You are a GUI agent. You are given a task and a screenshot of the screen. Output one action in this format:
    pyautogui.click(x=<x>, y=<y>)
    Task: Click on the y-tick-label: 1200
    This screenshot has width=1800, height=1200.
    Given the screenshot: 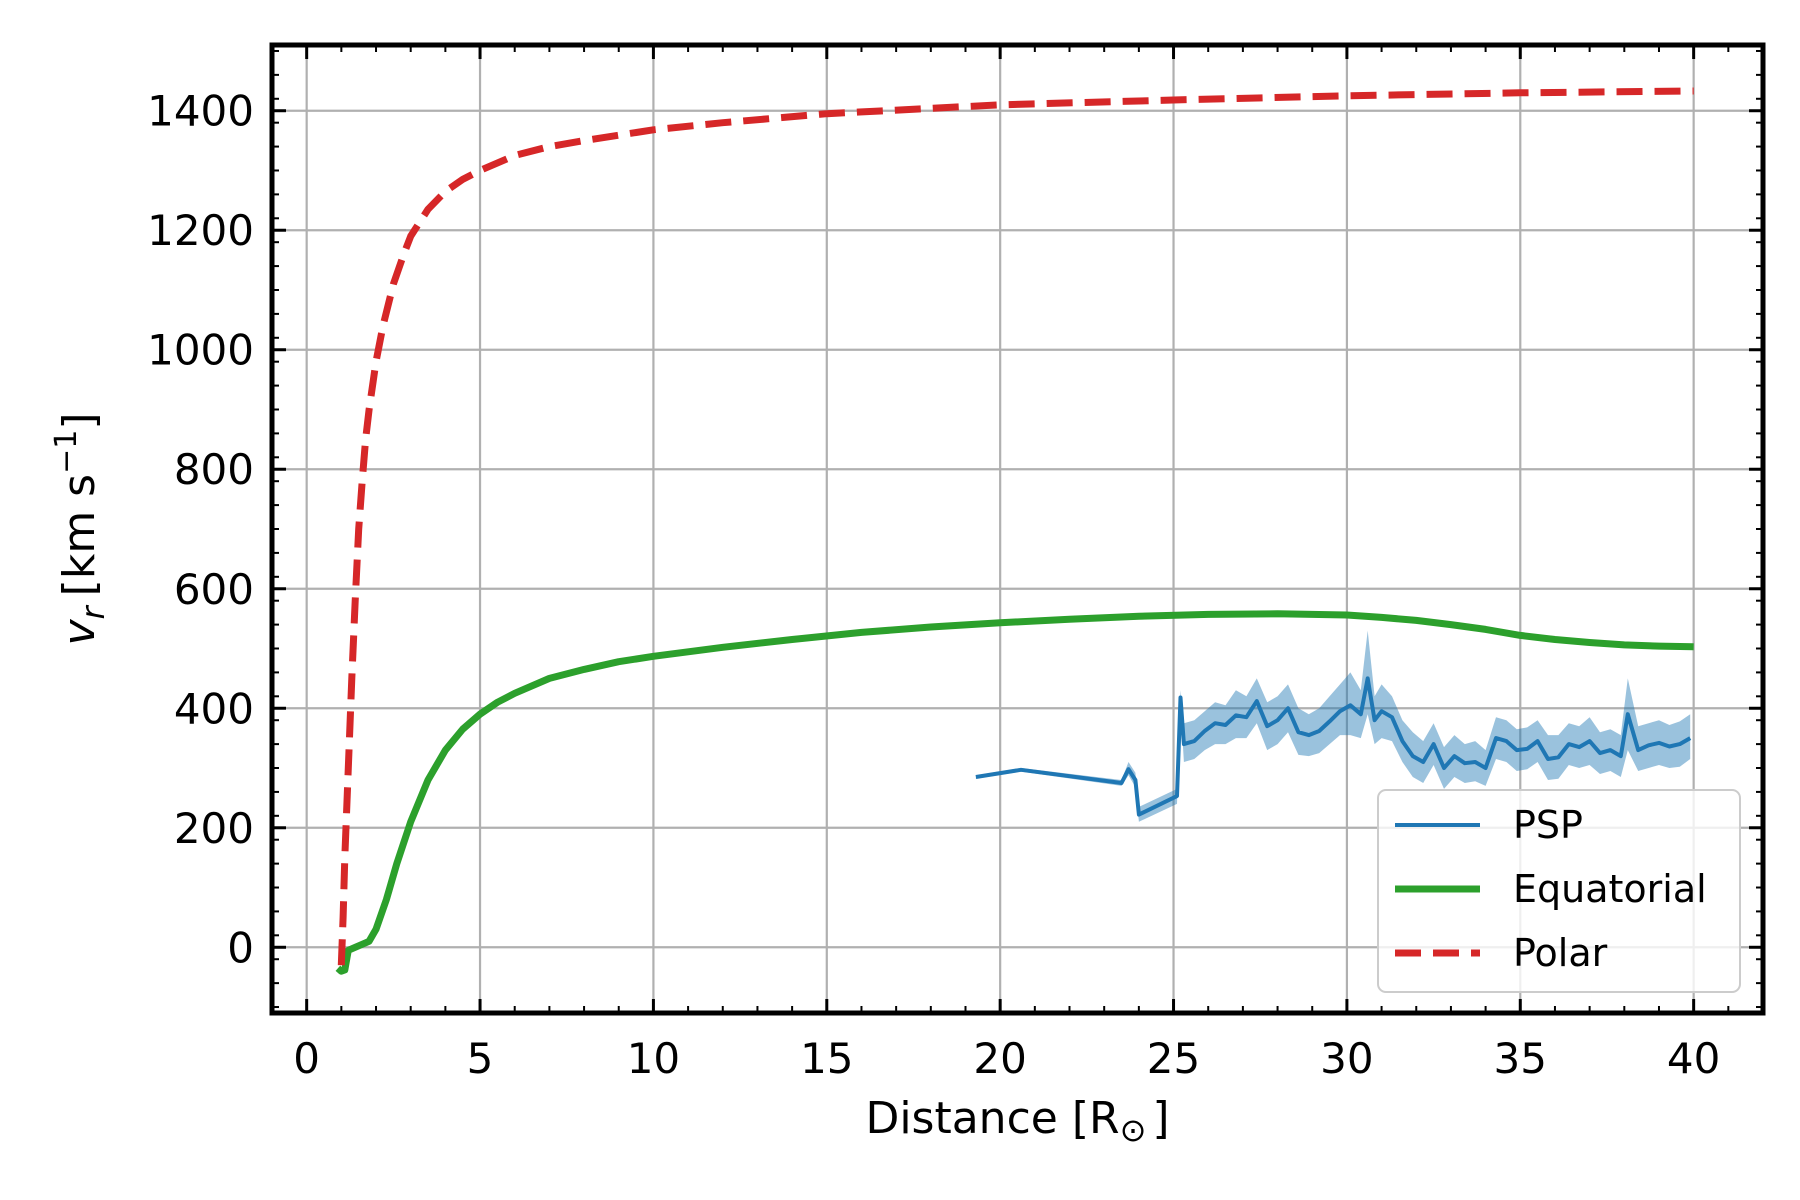 What is the action you would take?
    pyautogui.click(x=200, y=230)
    